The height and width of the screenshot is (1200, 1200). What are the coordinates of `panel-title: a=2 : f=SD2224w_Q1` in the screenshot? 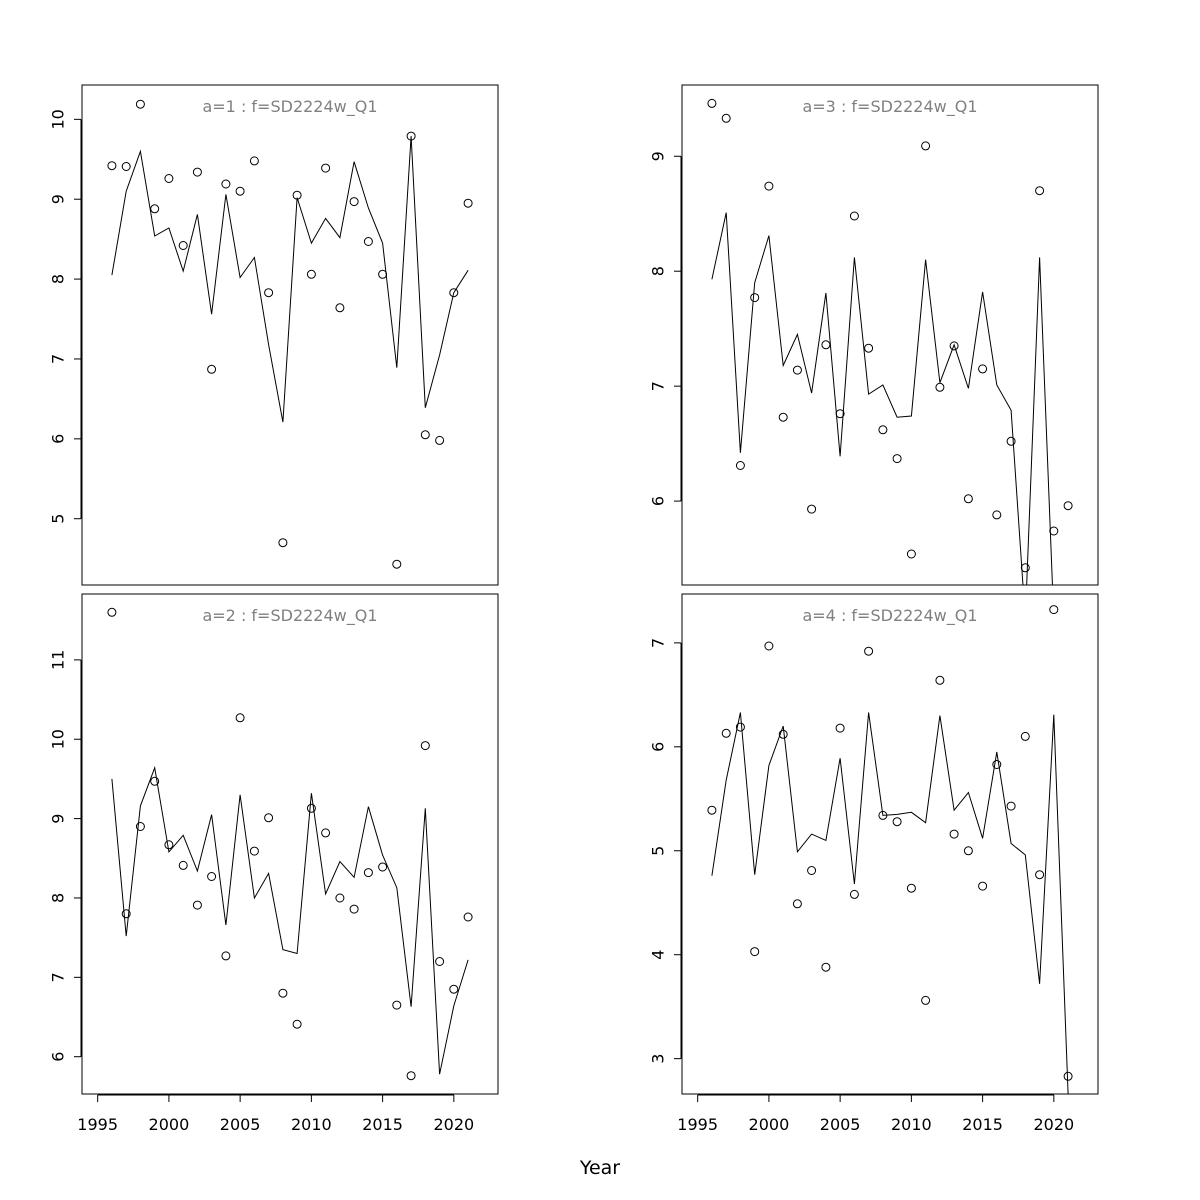 It's located at (289, 616).